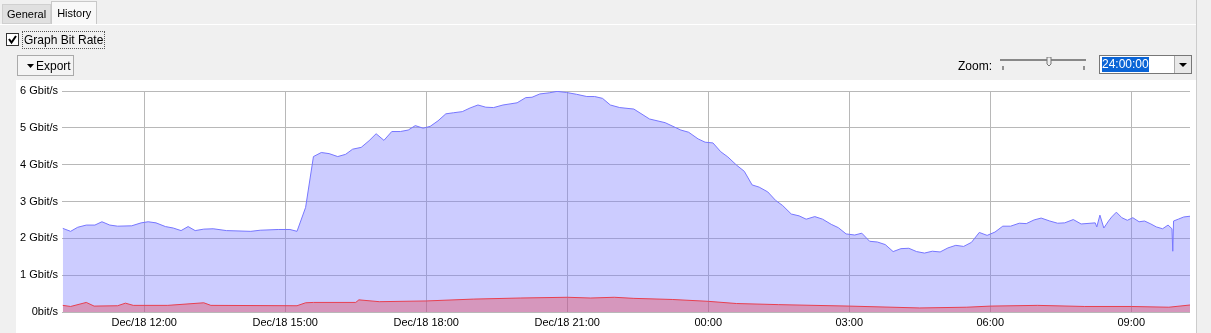  Describe the element at coordinates (285, 321) in the screenshot. I see `x-tick-label: Dec/18 15:00` at that location.